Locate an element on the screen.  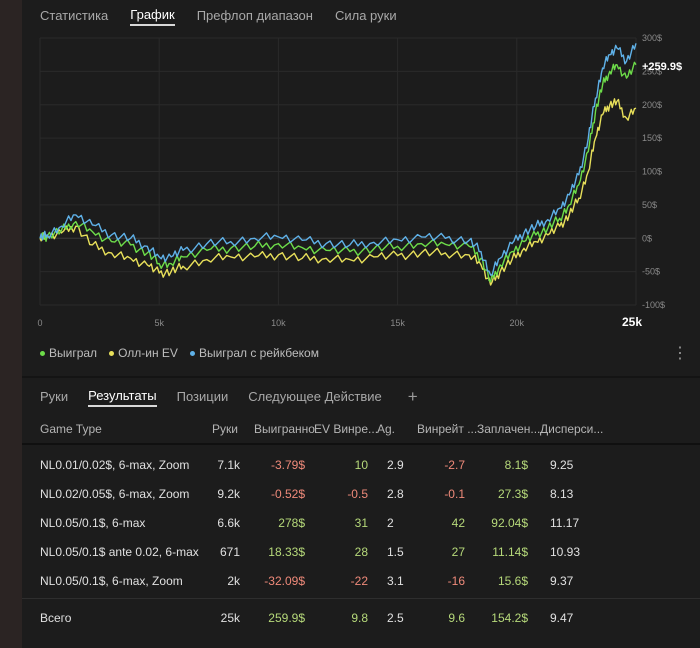
y-tick-label: 100$ is located at coordinates (652, 172).